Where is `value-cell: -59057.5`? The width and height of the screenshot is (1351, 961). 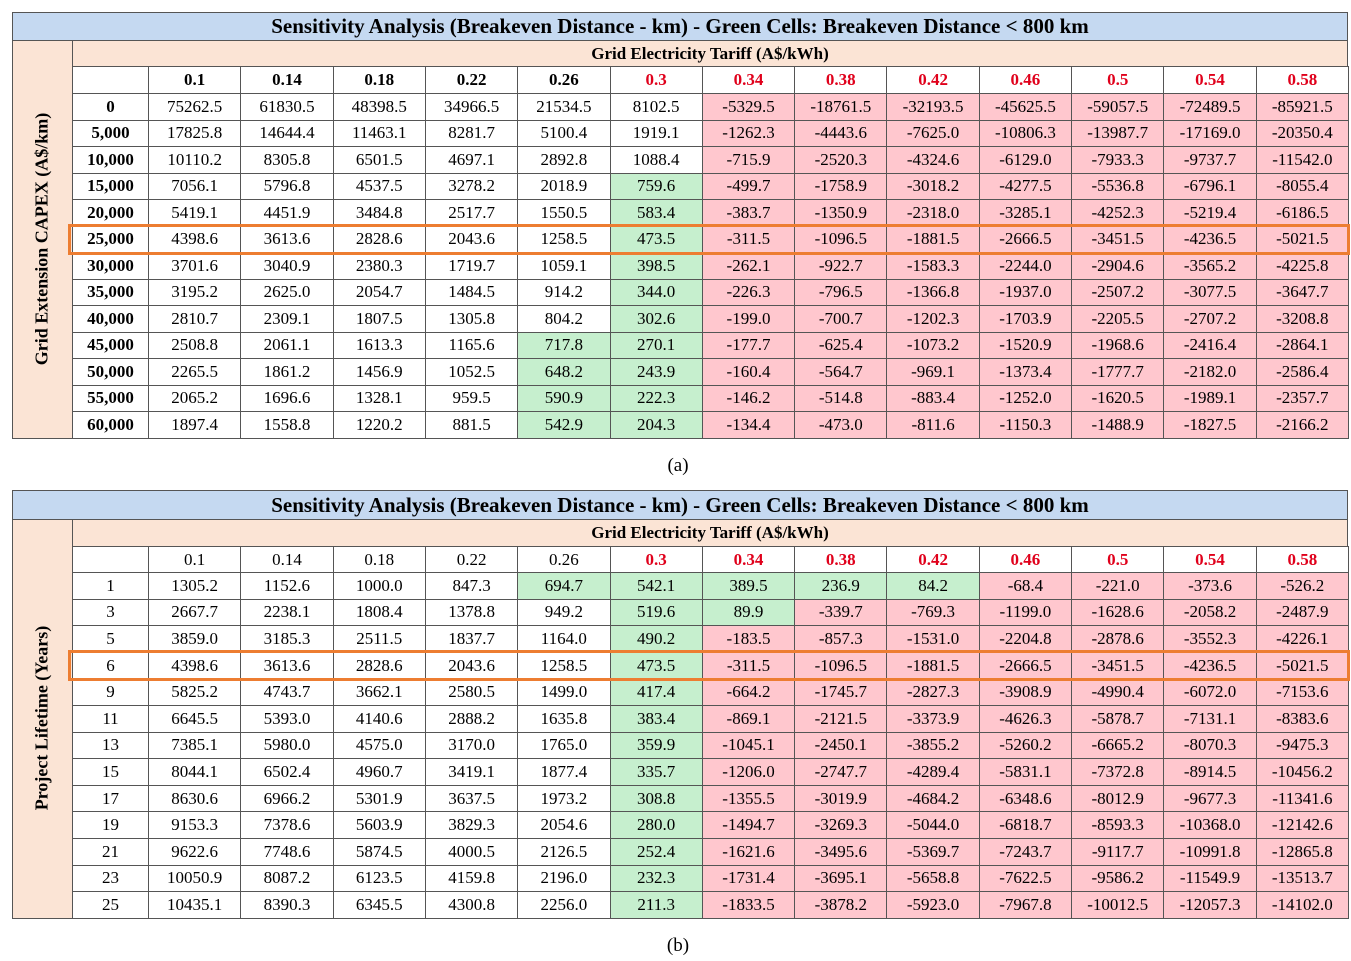 value-cell: -59057.5 is located at coordinates (1118, 107).